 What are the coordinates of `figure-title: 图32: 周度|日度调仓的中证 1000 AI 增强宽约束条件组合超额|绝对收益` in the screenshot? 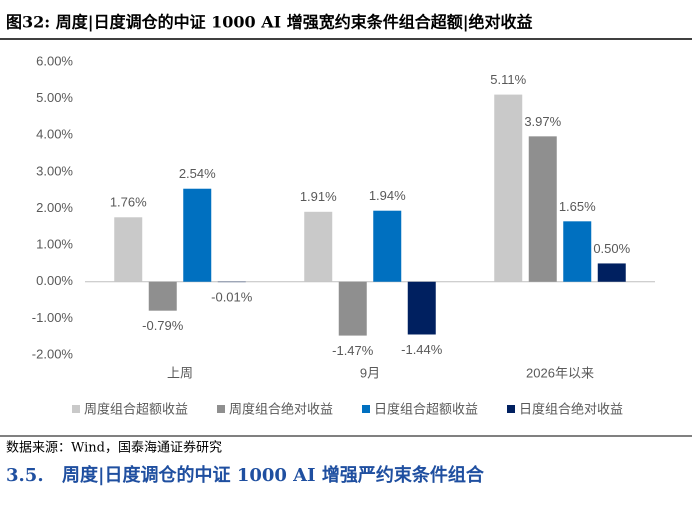 It's located at (269, 22).